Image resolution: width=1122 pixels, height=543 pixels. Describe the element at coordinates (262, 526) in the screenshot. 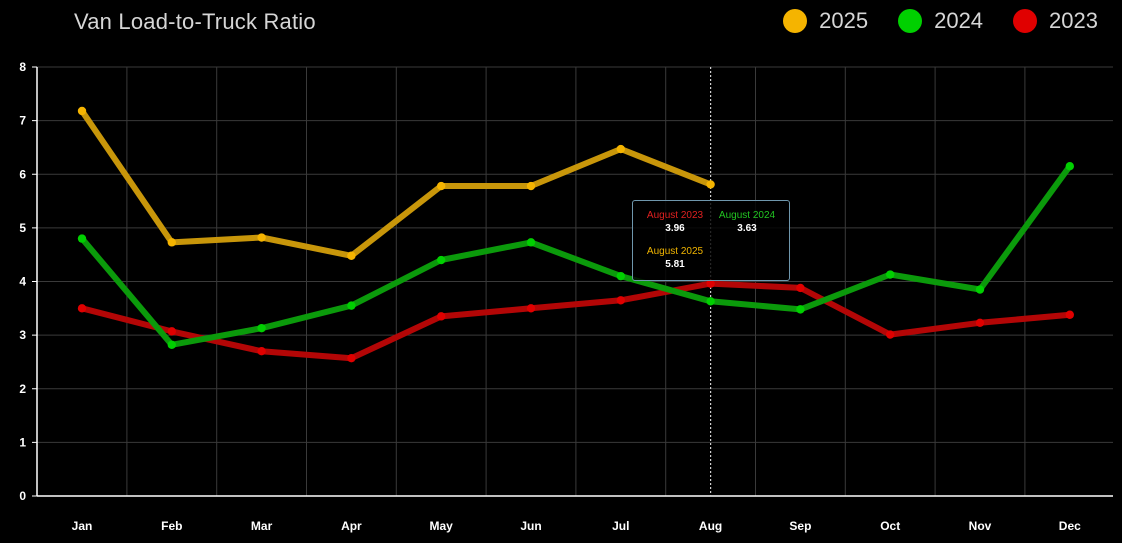

I see `x-tick-label: Mar` at that location.